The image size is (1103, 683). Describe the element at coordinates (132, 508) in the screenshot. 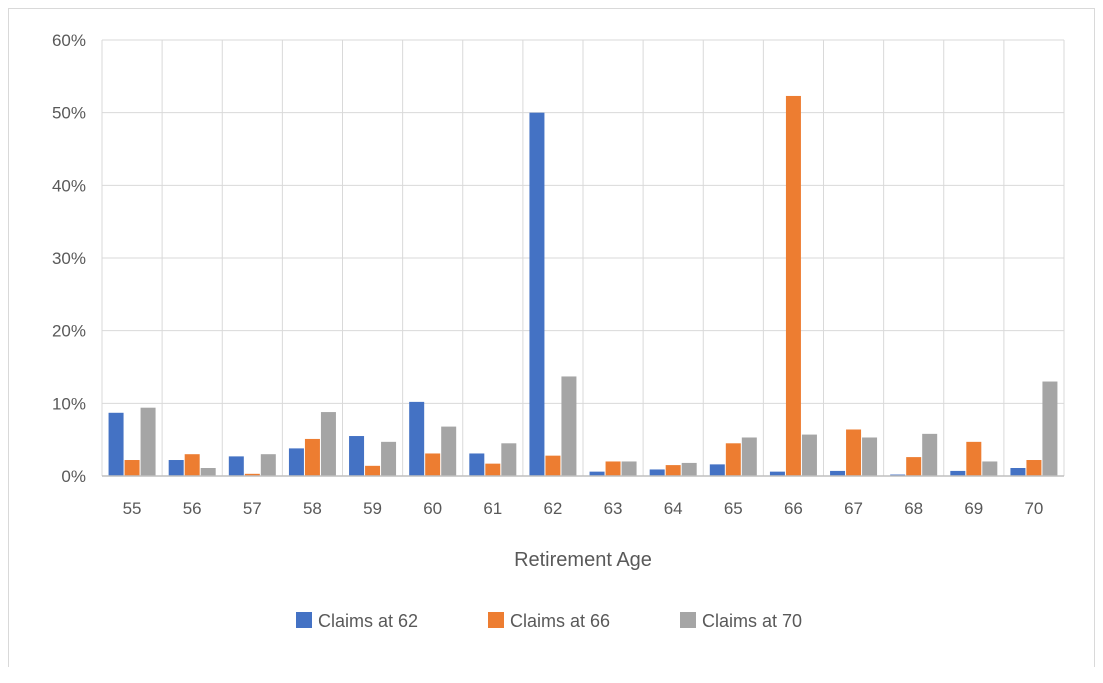

I see `x-tick-label: 55` at that location.